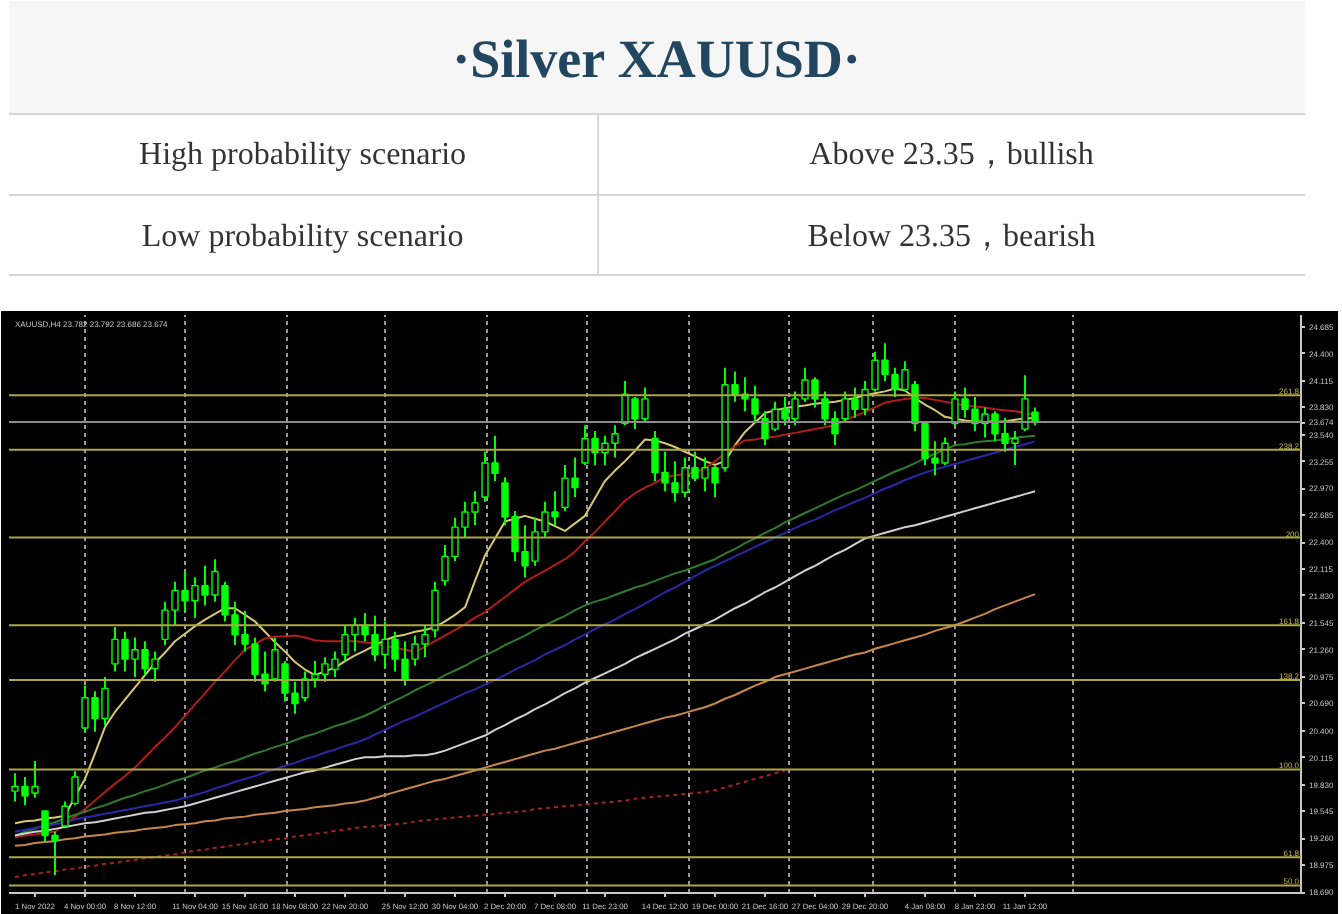 The width and height of the screenshot is (1342, 914). Describe the element at coordinates (656, 59) in the screenshot. I see `chart-title: ·Silver XAUUSD·` at that location.